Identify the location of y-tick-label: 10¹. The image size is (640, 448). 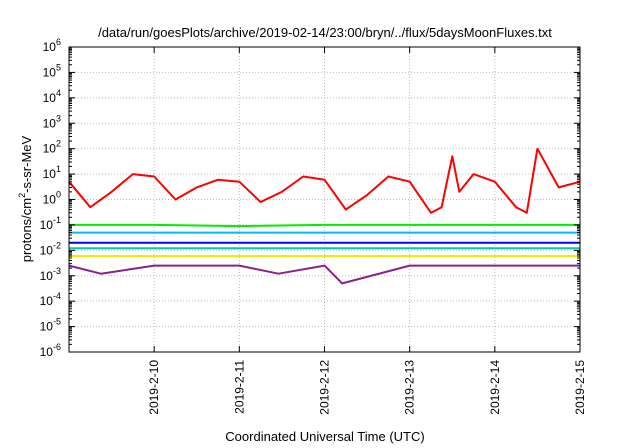
(52, 172).